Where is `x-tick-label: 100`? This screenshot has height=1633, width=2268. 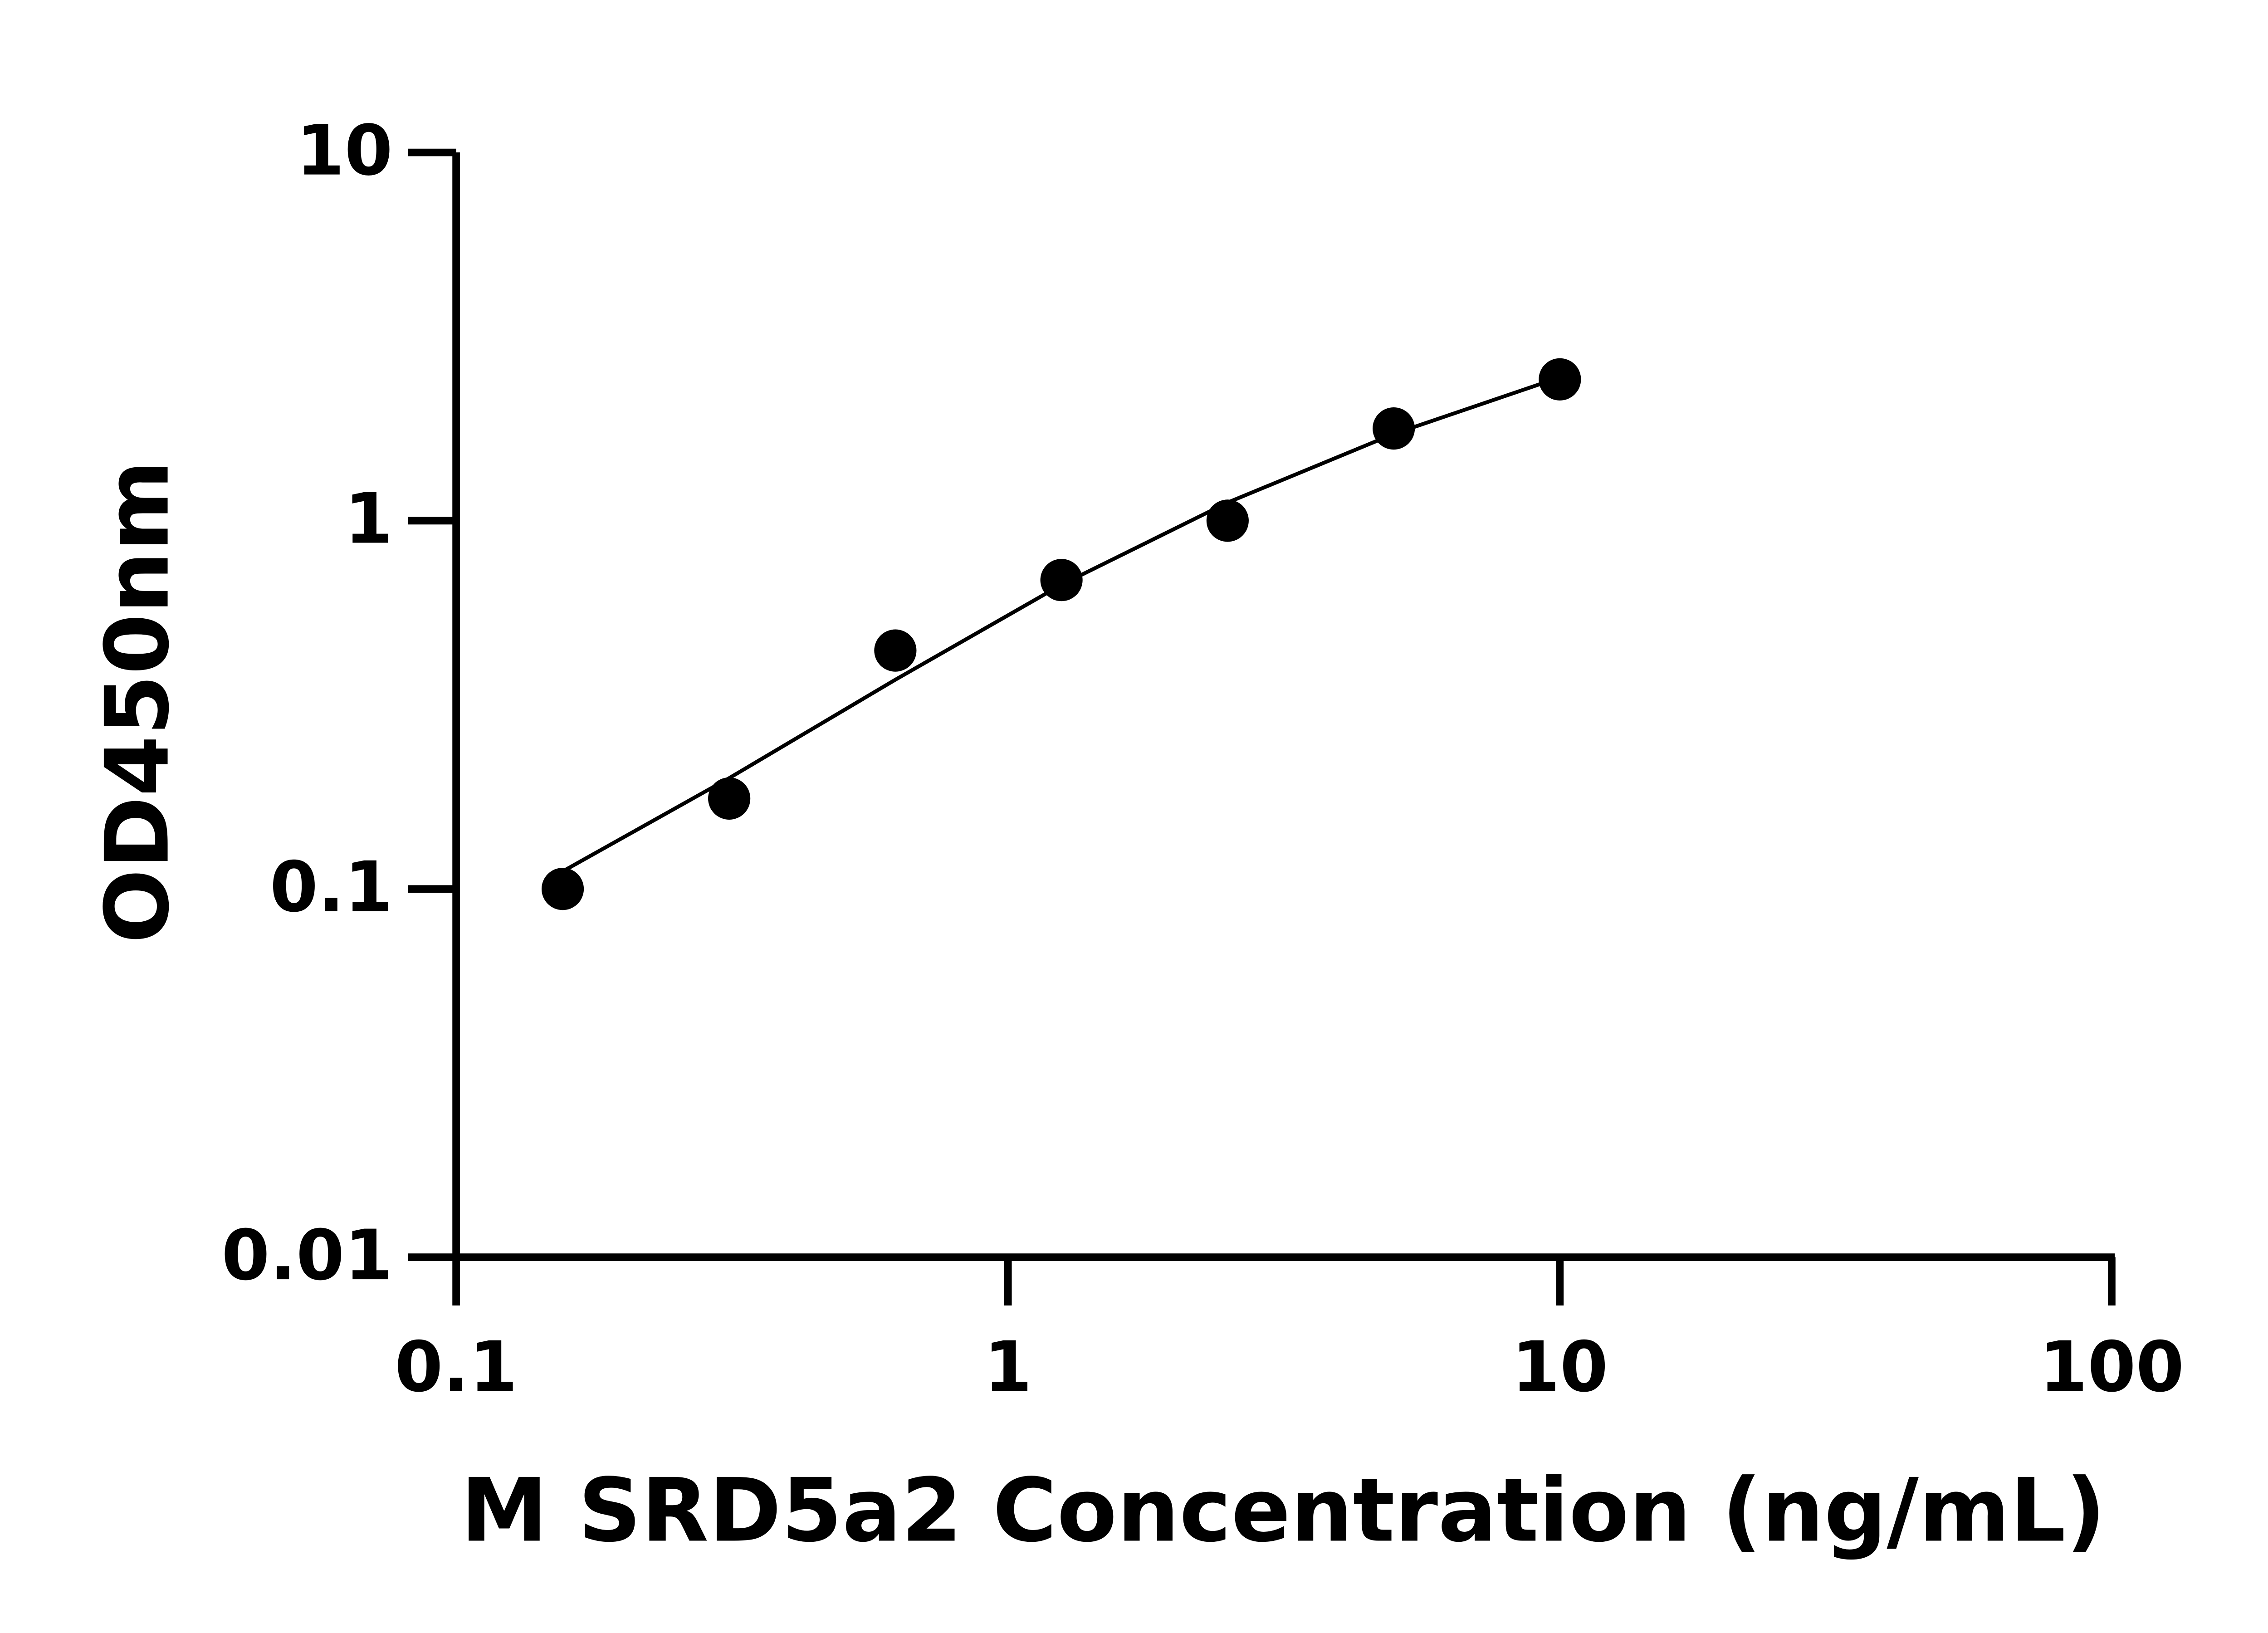 x-tick-label: 100 is located at coordinates (2112, 1367).